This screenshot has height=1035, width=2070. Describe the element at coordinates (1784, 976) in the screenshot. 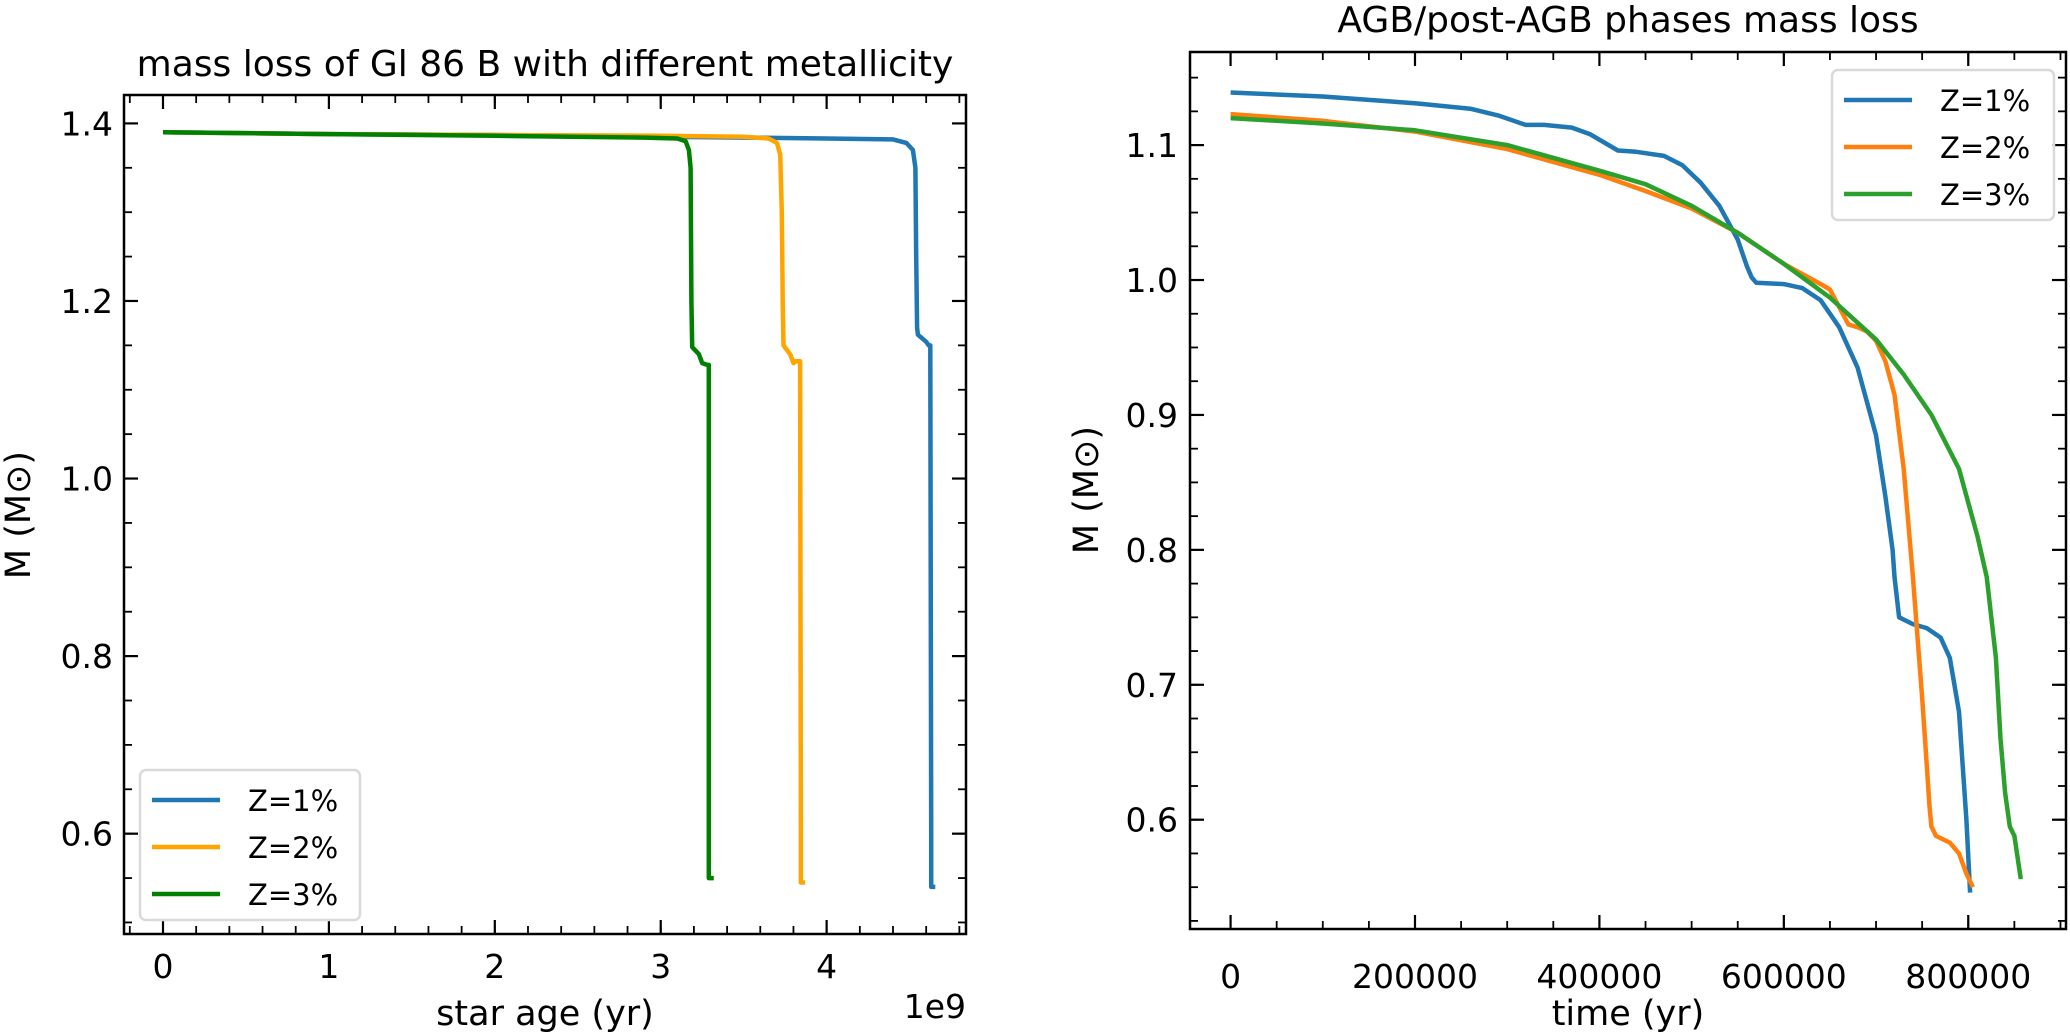

I see `x-tick-label: 600000` at that location.